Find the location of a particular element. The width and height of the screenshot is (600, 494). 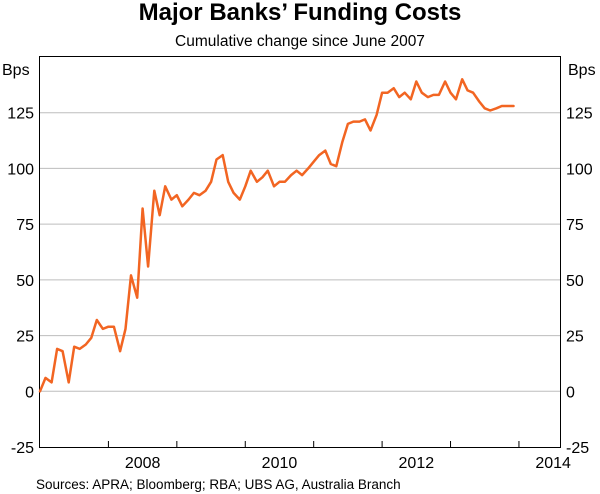

x-tick-label: 2010 is located at coordinates (280, 463).